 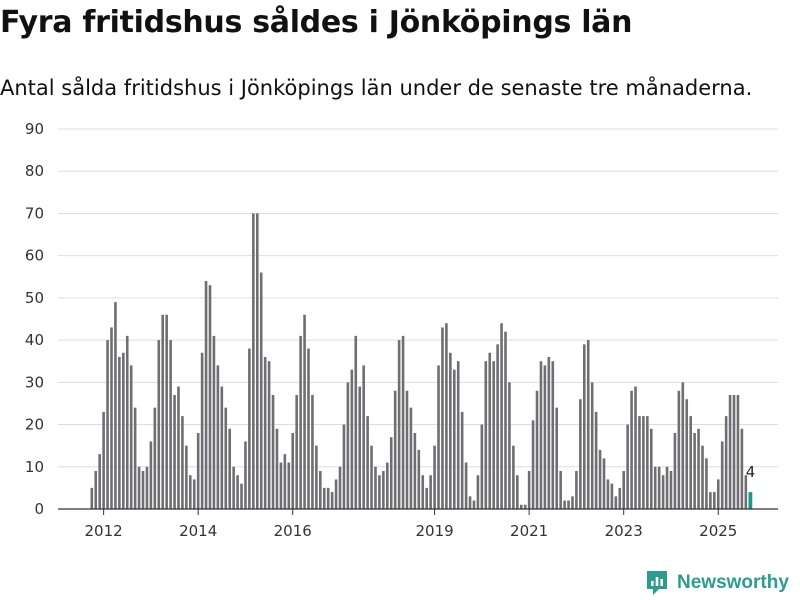 I want to click on newsworthy-logo-icon, so click(x=657, y=583).